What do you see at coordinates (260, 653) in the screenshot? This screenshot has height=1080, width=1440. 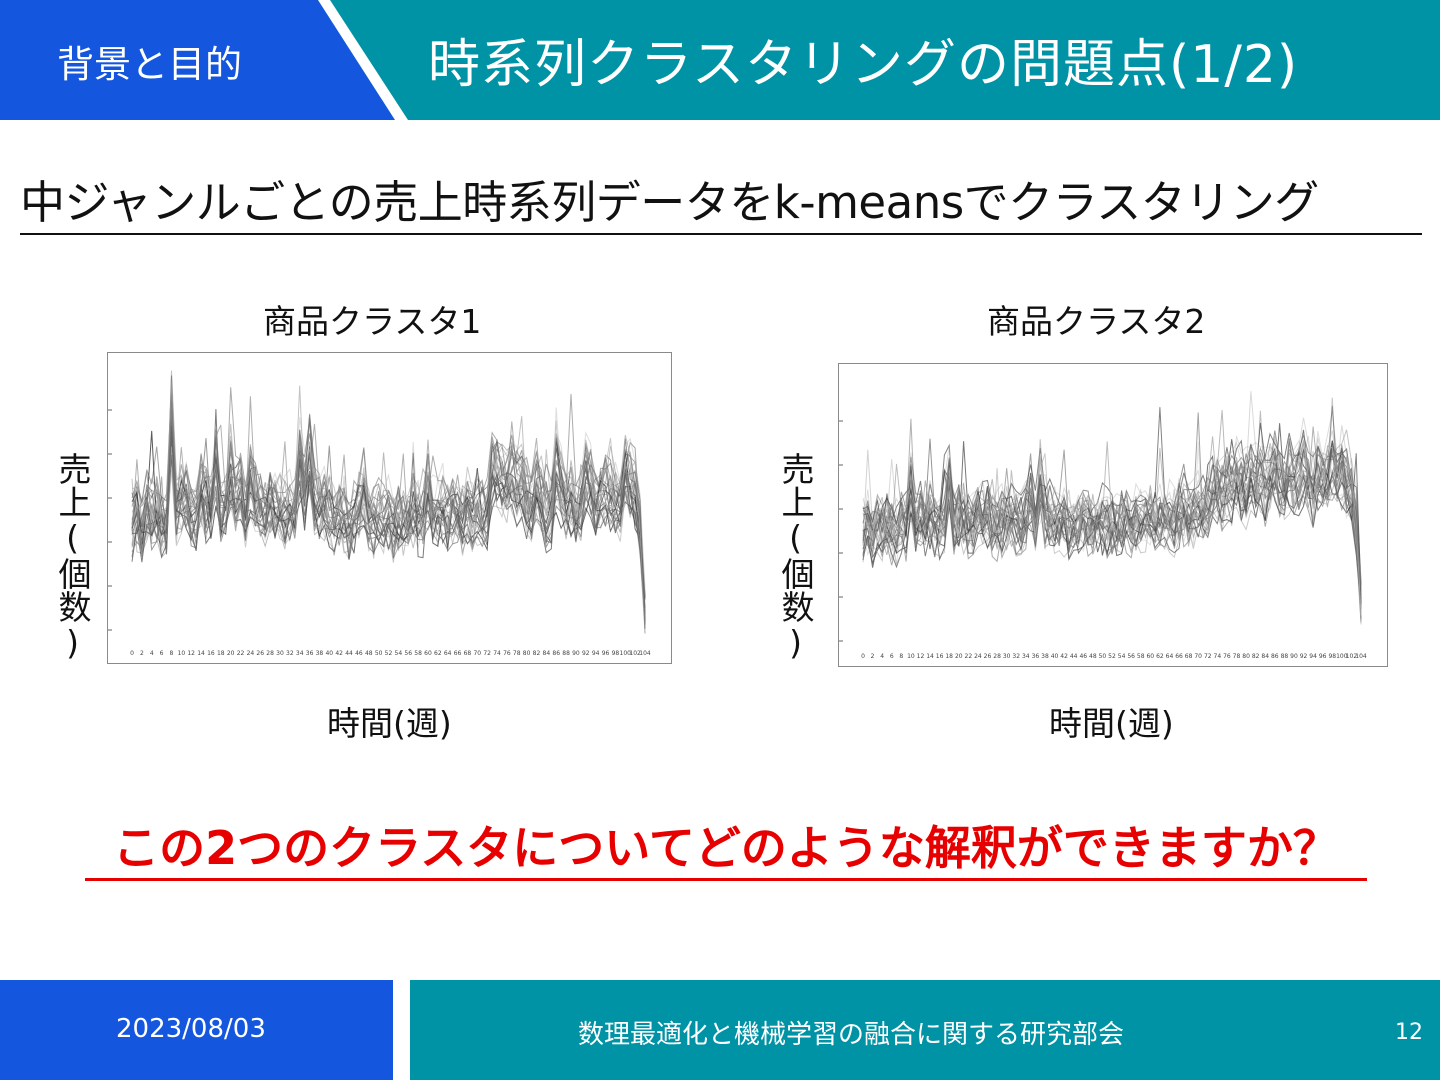 I see `x-tick-label: 26` at bounding box center [260, 653].